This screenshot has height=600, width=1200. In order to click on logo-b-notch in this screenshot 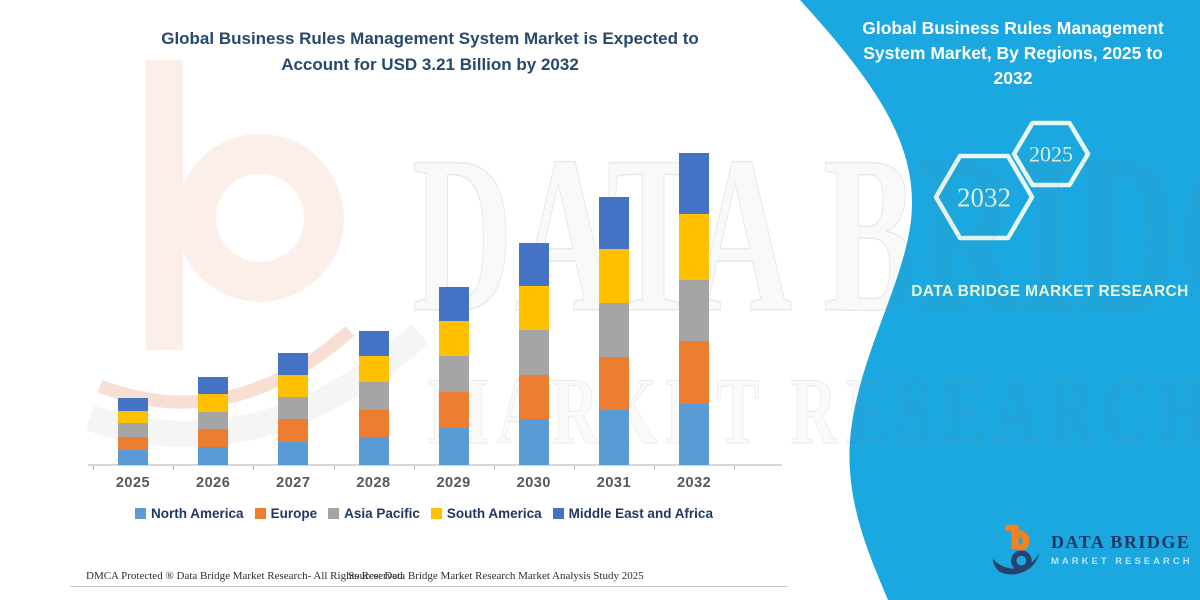, I will do `click(1008, 528)`.